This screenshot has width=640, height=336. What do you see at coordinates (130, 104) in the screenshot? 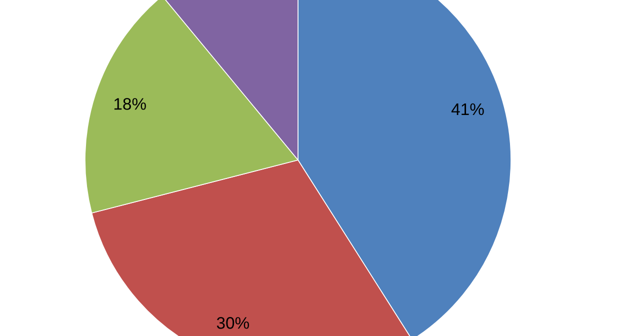
I see `data-label: 18%` at bounding box center [130, 104].